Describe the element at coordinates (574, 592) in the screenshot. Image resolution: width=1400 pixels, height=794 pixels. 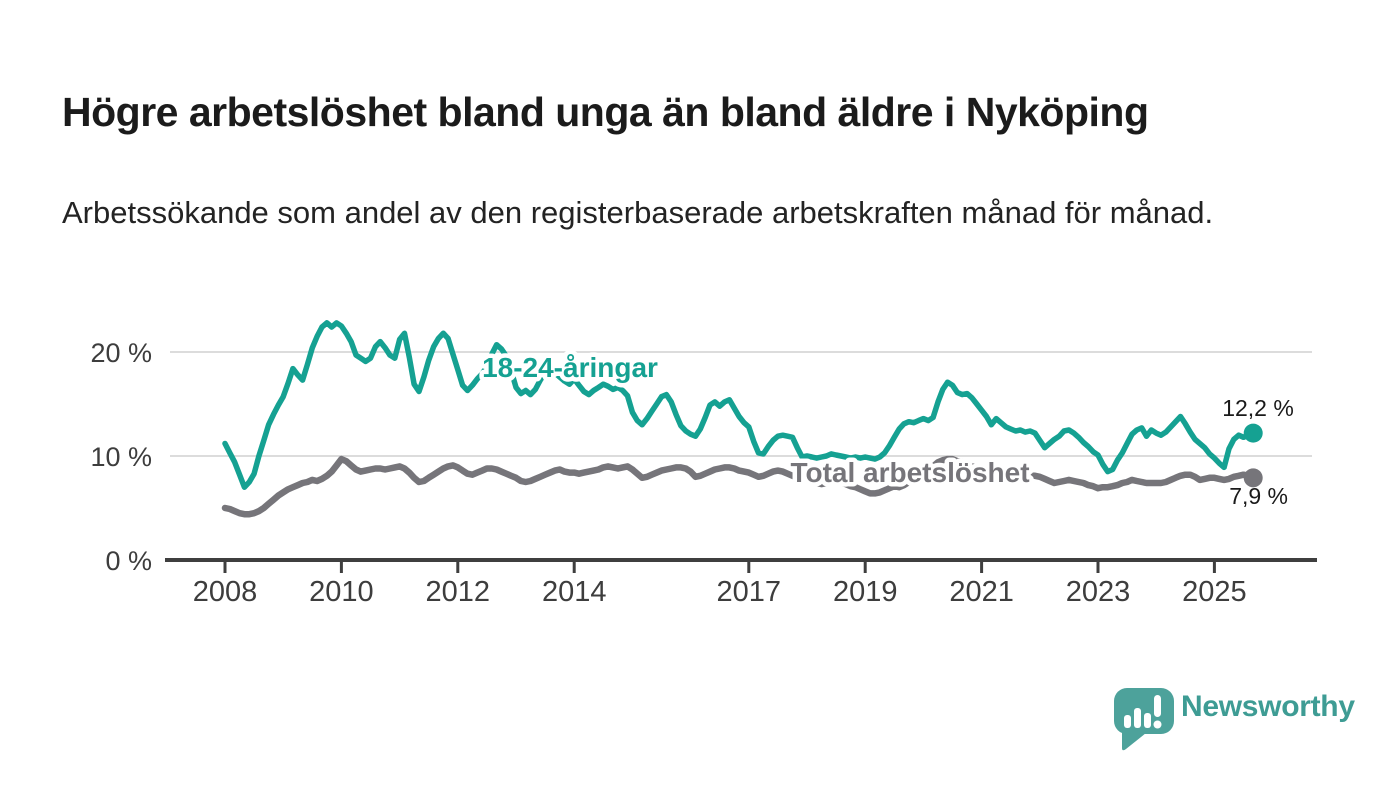
I see `x-tick-label: 2014` at that location.